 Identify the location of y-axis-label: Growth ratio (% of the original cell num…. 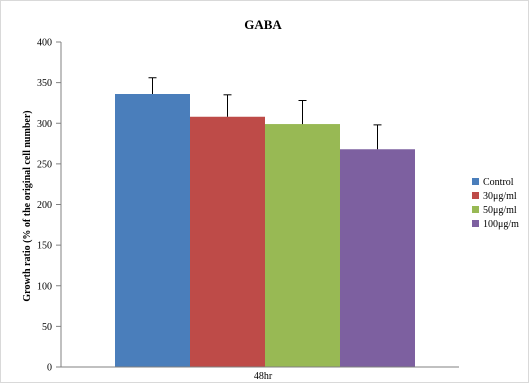
(27, 205).